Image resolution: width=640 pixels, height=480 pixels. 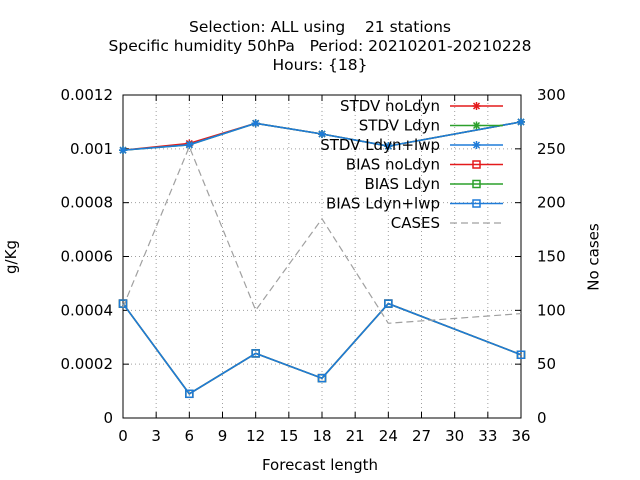 What do you see at coordinates (91, 149) in the screenshot?
I see `y-tick-label: 0.001` at bounding box center [91, 149].